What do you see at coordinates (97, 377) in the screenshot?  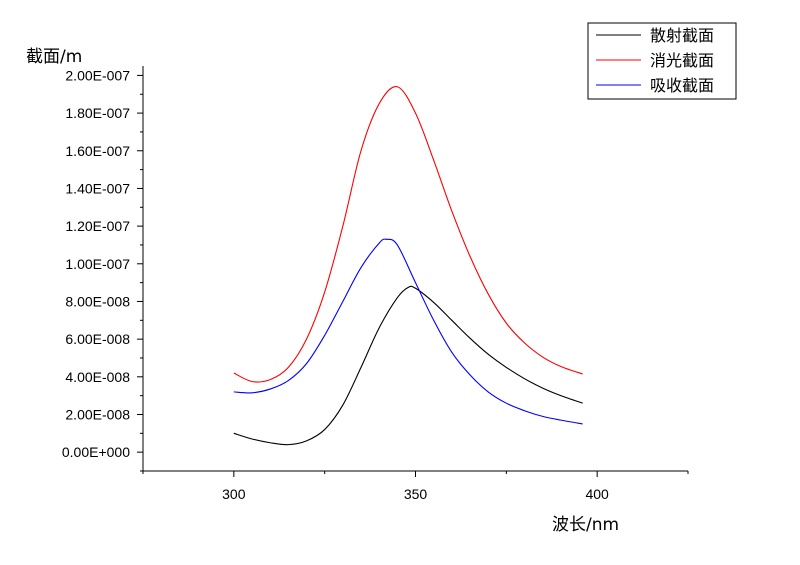 I see `y-tick-label: 4.00E-008` at bounding box center [97, 377].